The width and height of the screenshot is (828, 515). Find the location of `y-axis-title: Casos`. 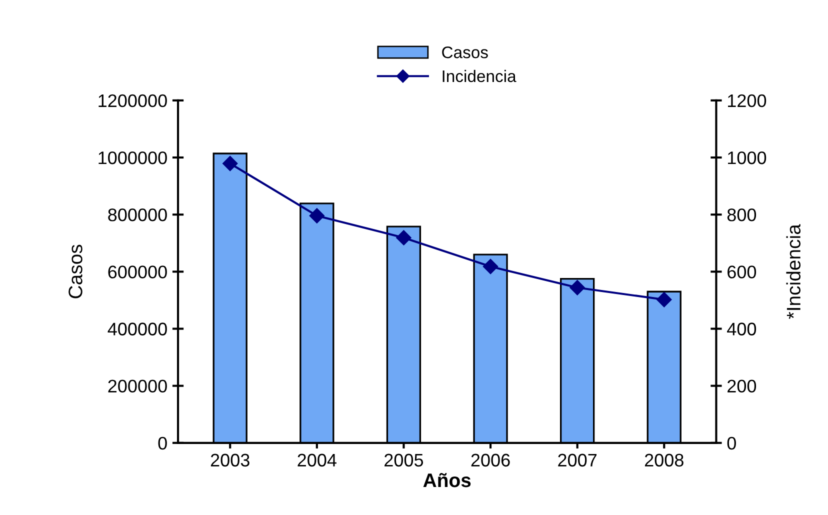

y-axis-title: Casos is located at coordinates (75, 271).